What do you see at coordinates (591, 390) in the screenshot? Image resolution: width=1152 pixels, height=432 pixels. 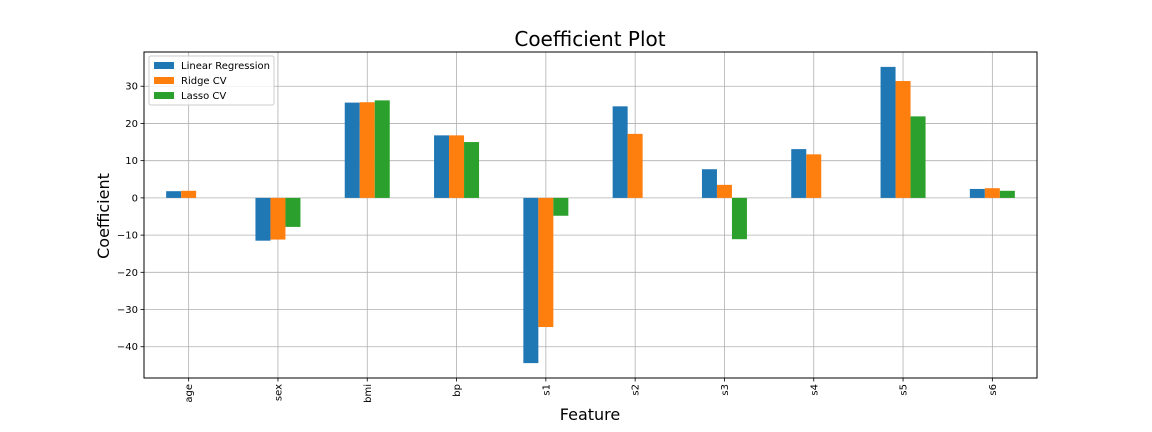 I see `x-axis-ticks: age sex bmi bp s1 s2 s3 s4 s5 s6` at bounding box center [591, 390].